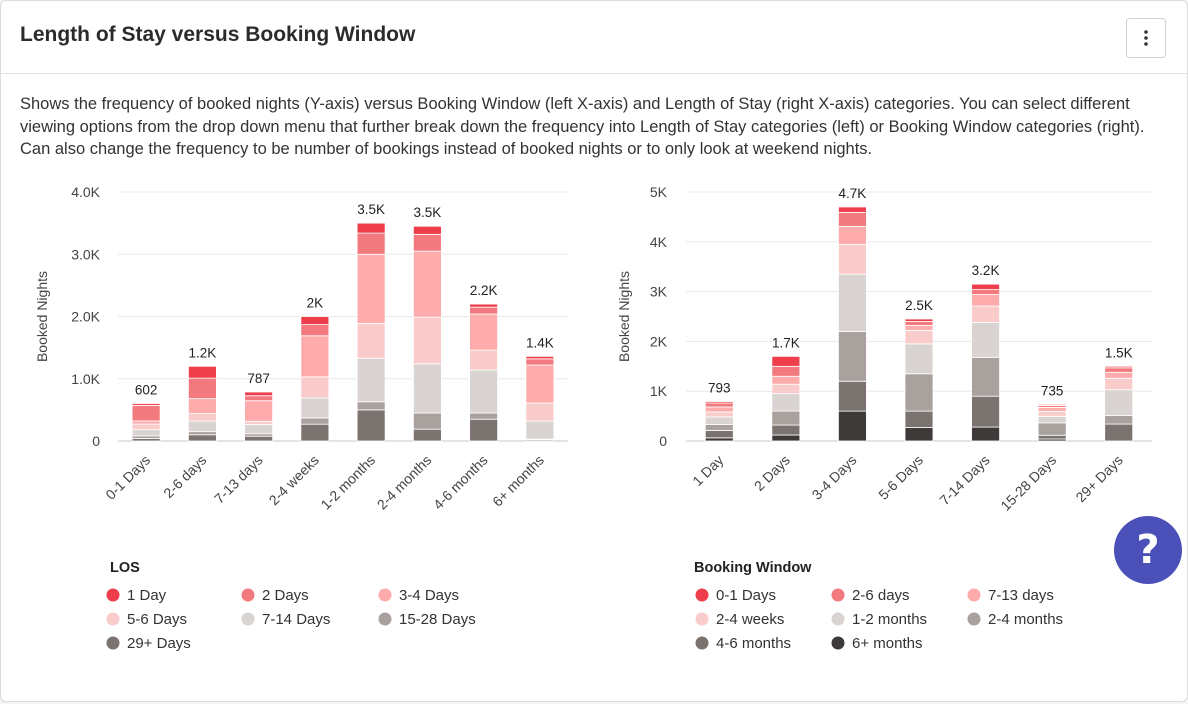 Image resolution: width=1188 pixels, height=704 pixels. Describe the element at coordinates (184, 476) in the screenshot. I see `x-tick-label: 2-6 days` at that location.